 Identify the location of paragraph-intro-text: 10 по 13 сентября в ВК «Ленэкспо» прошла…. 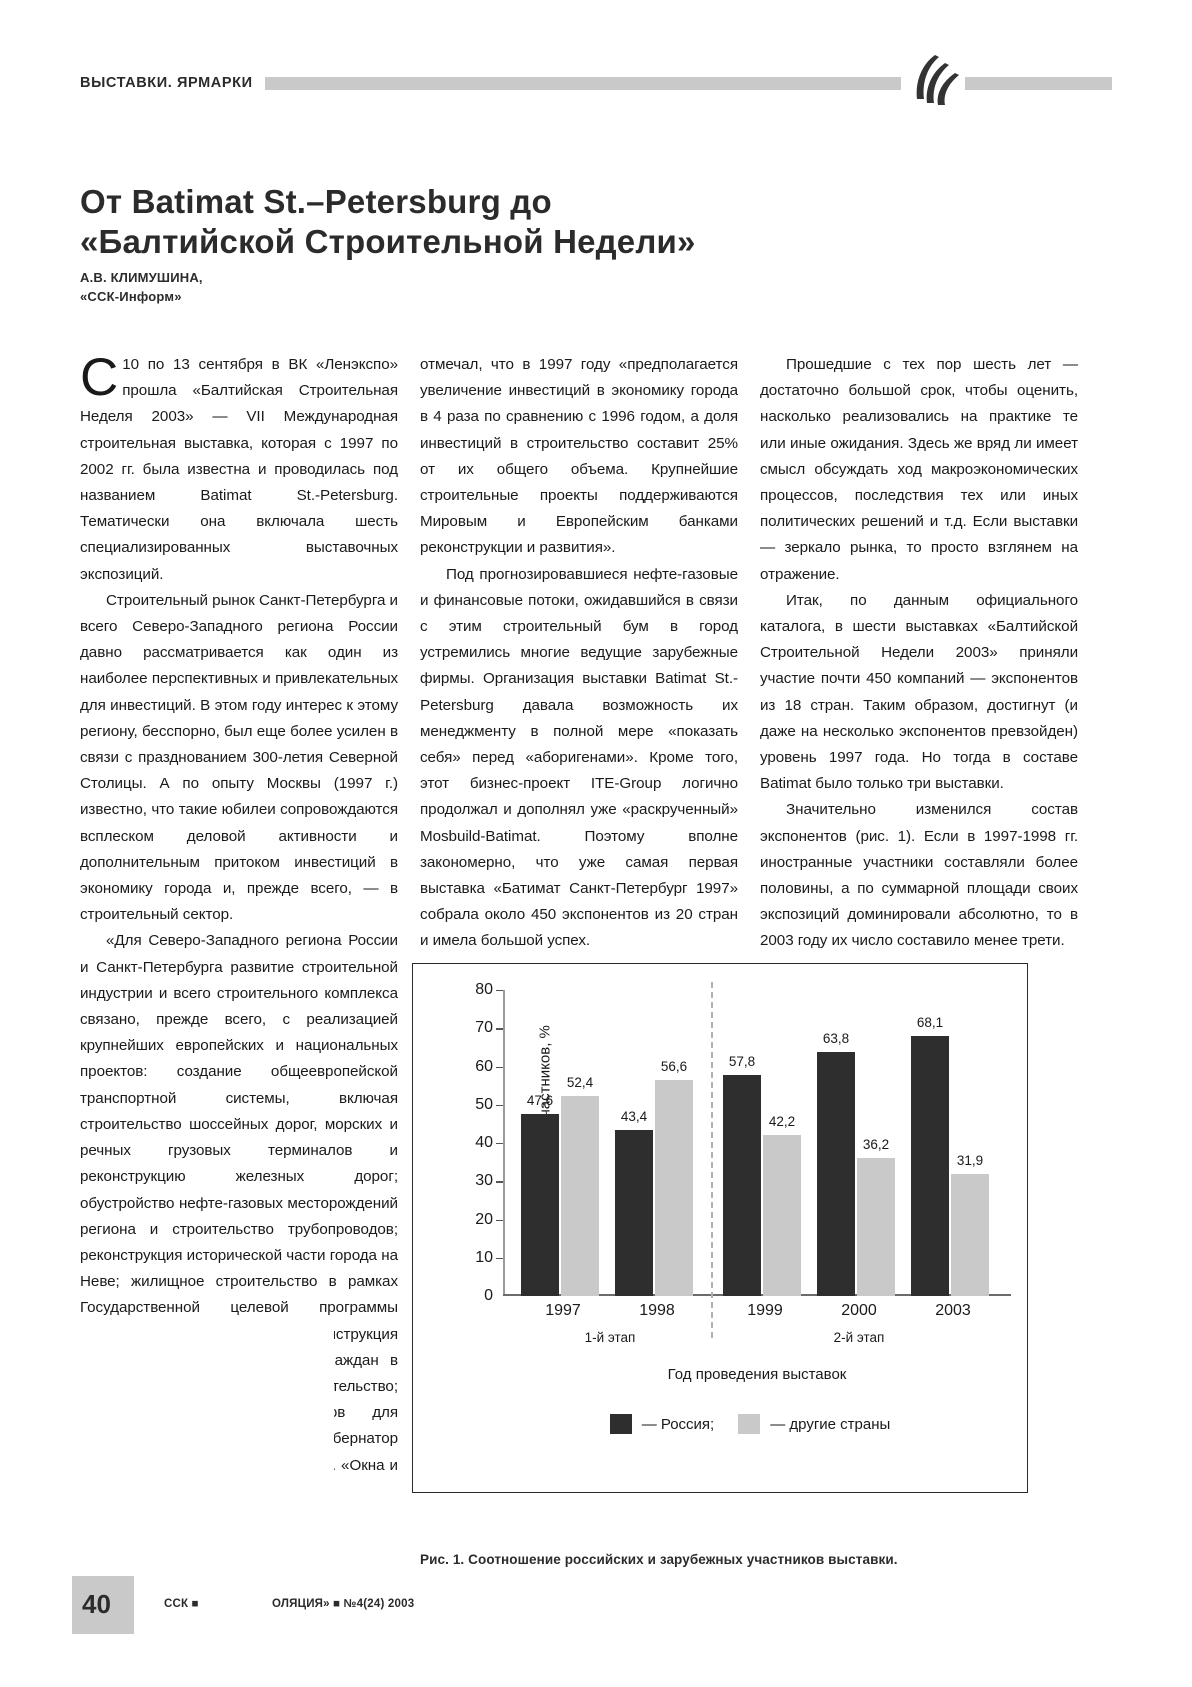
(239, 469).